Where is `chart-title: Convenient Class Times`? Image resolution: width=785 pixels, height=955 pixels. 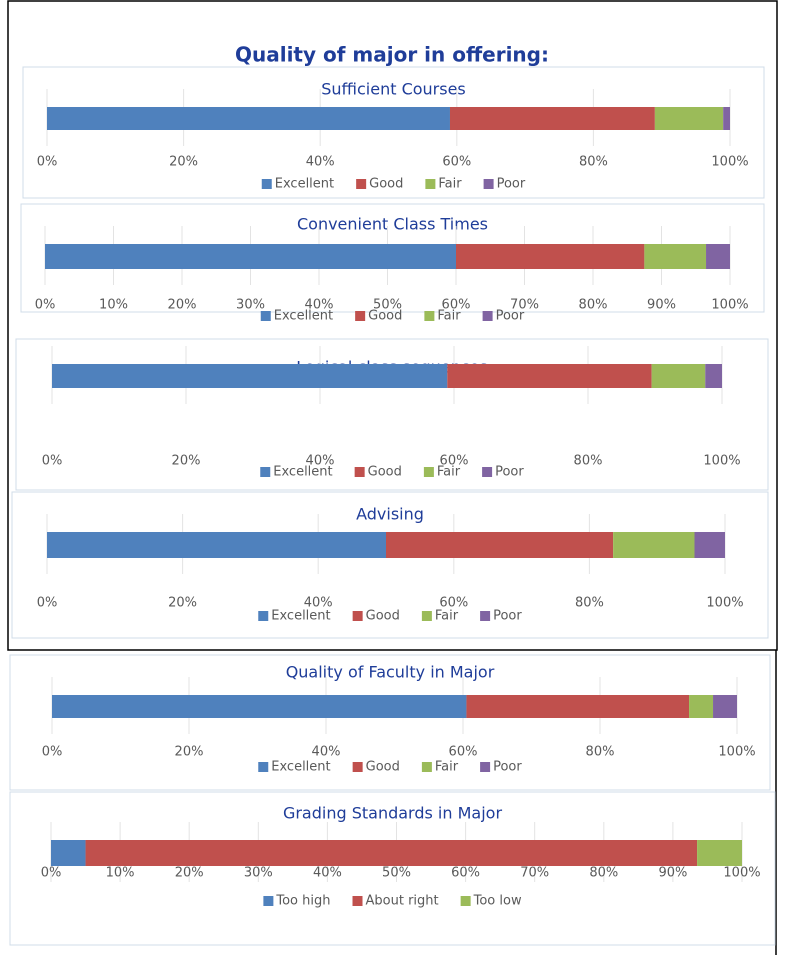
chart-title: Convenient Class Times is located at coordinates (392, 224).